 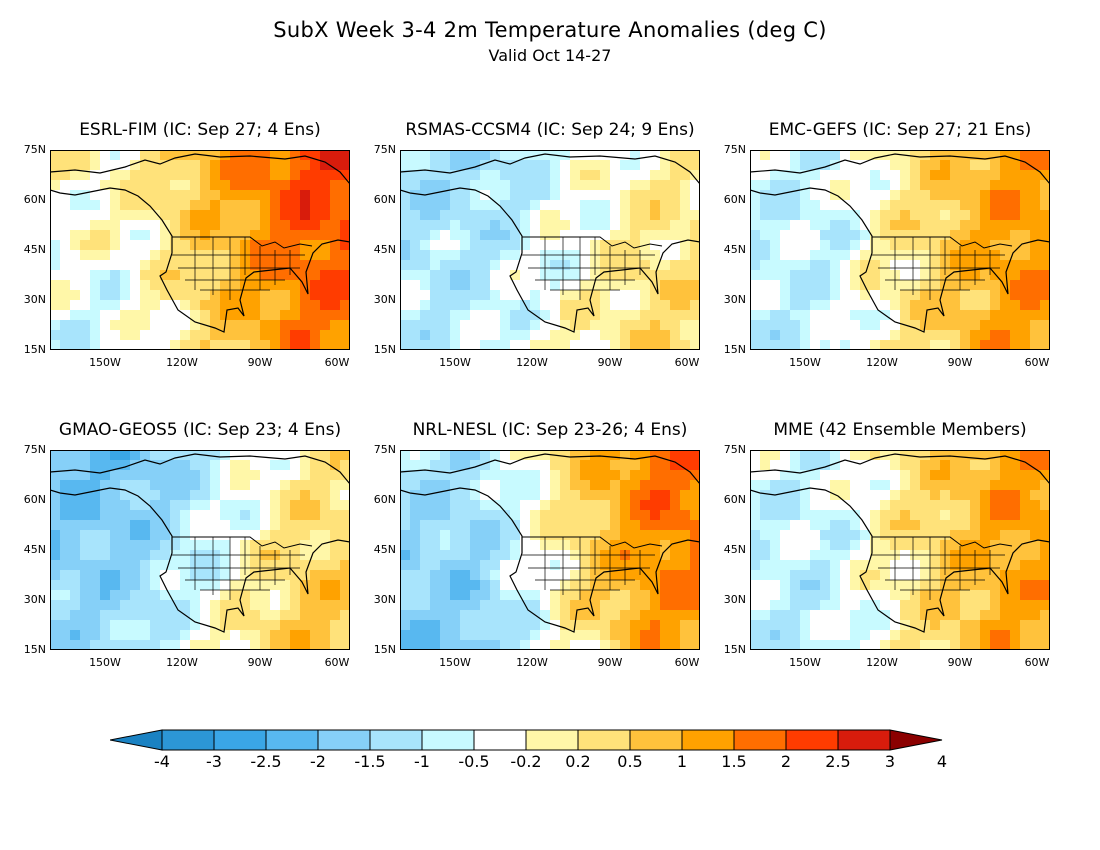 What do you see at coordinates (942, 761) in the screenshot?
I see `colorbar-tick-label: 4` at bounding box center [942, 761].